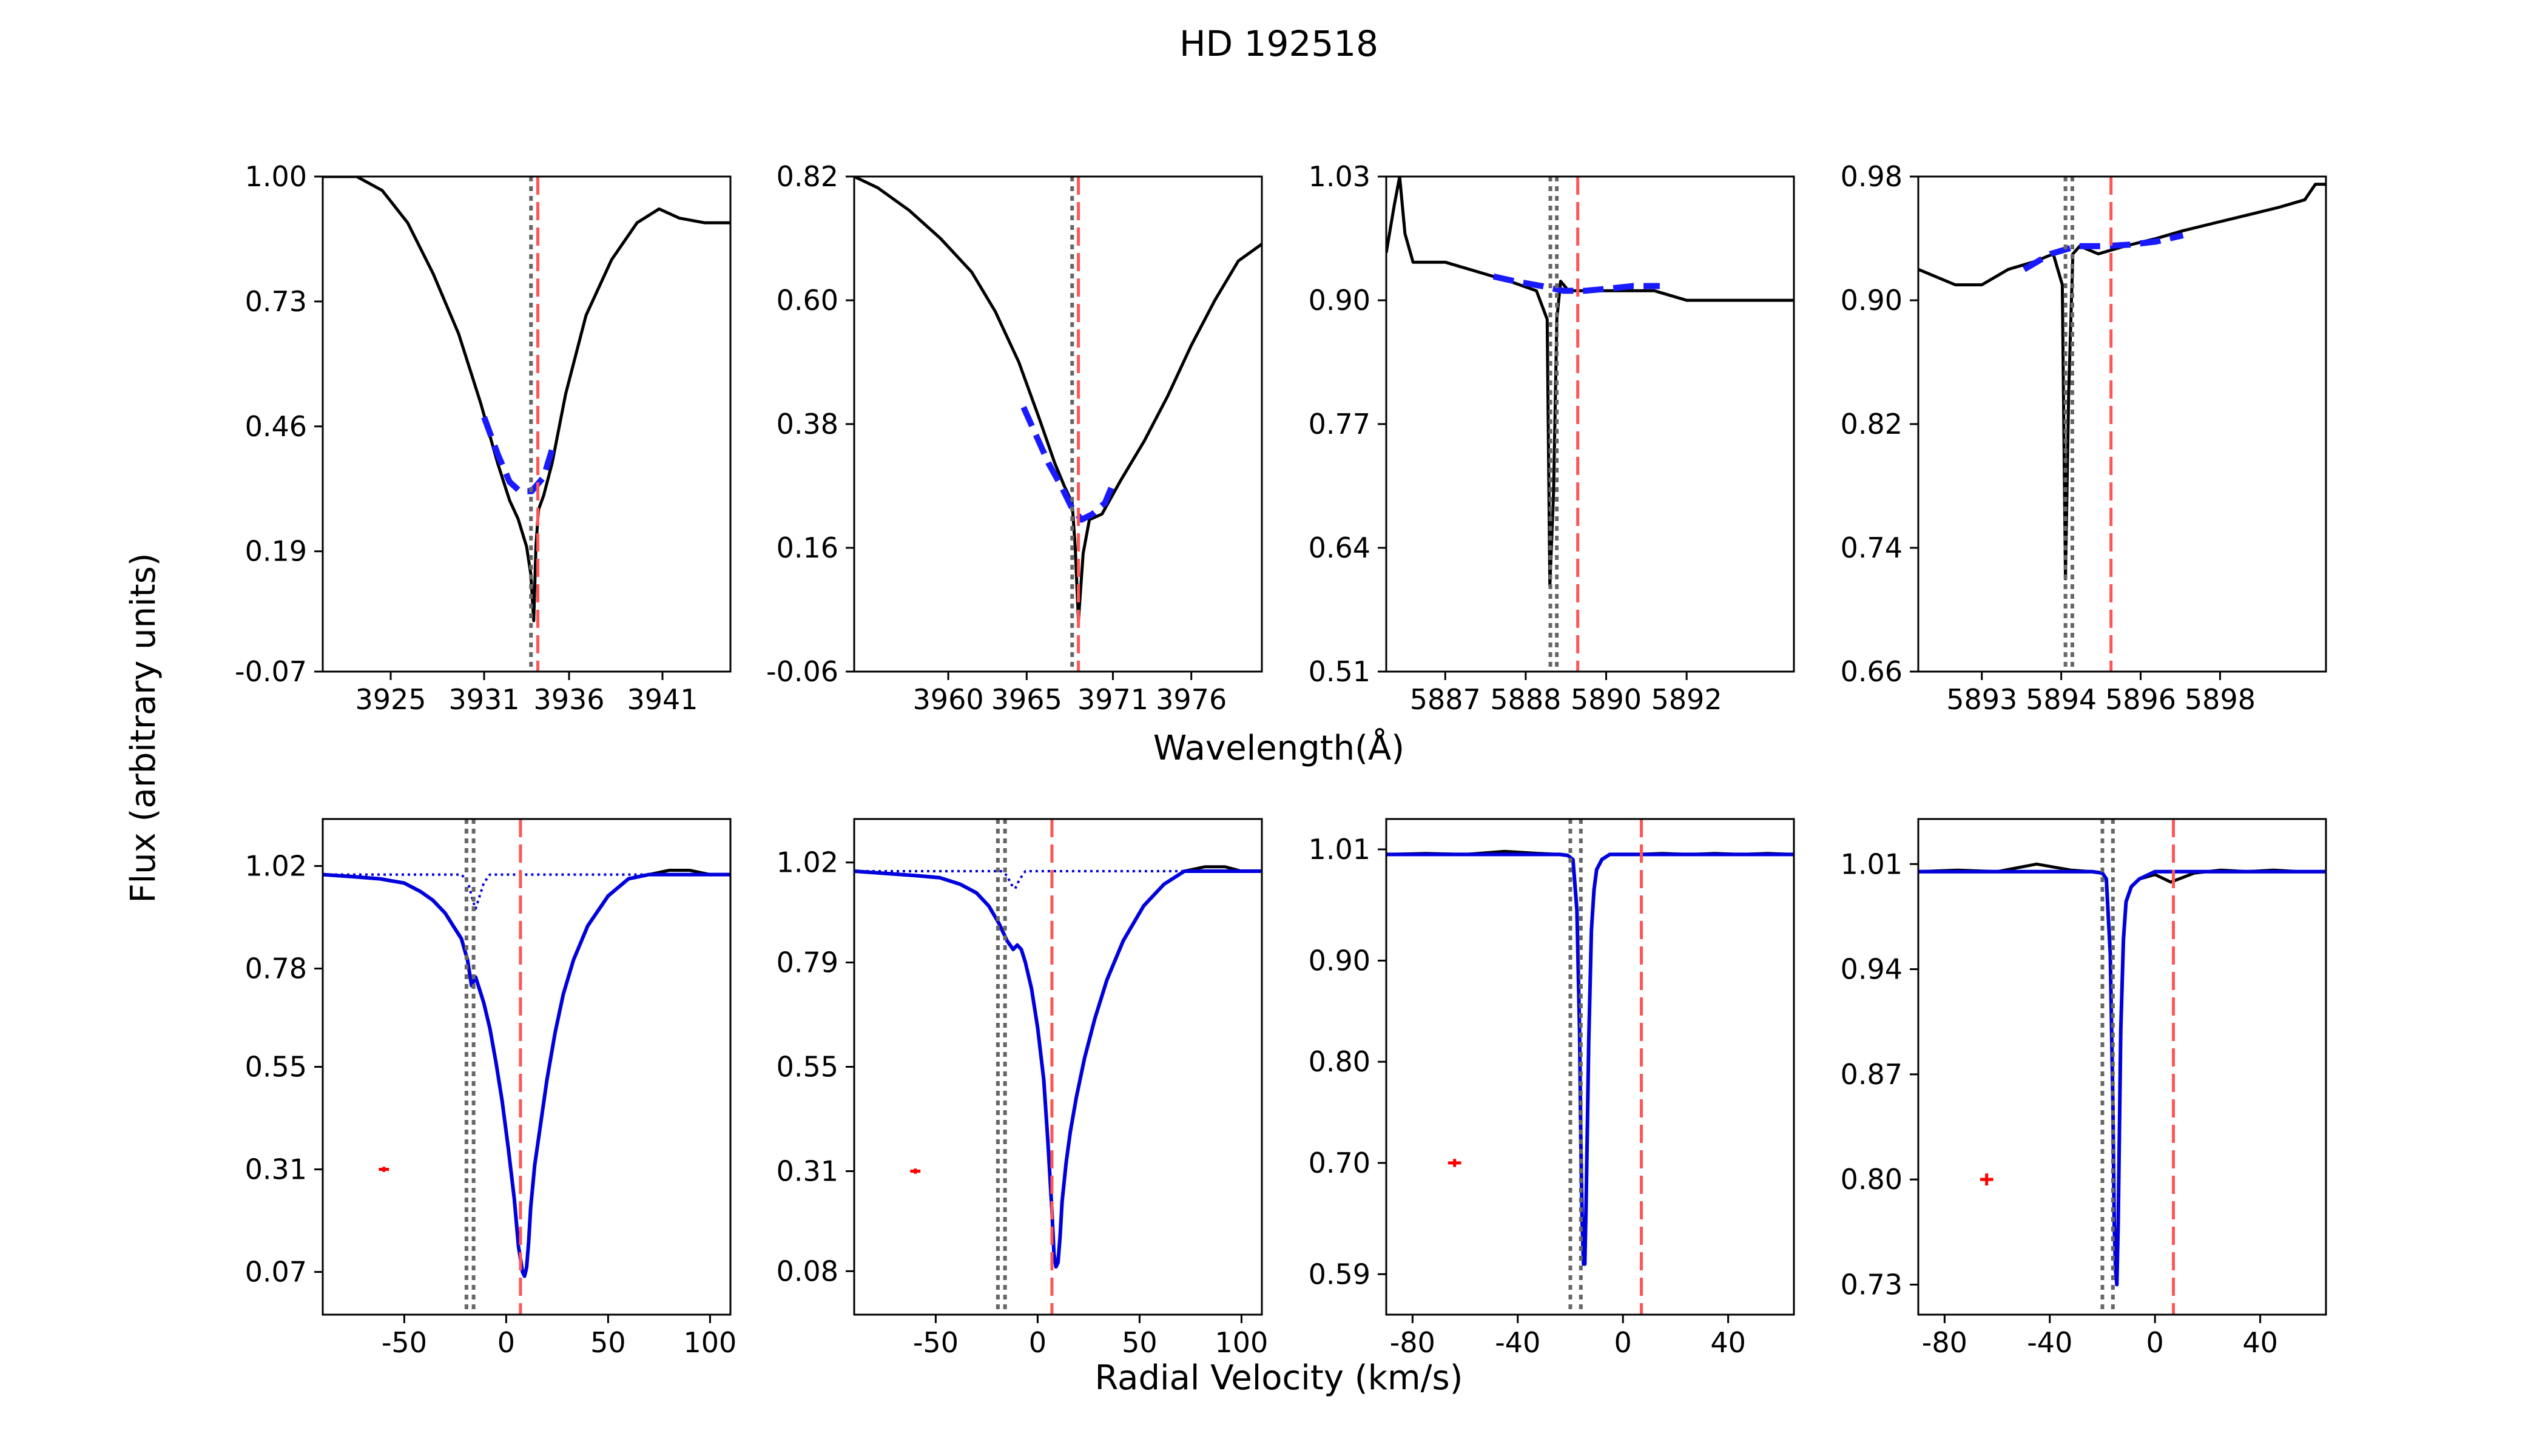  Describe the element at coordinates (2220, 699) in the screenshot. I see `x-tick-label: 5898` at that location.